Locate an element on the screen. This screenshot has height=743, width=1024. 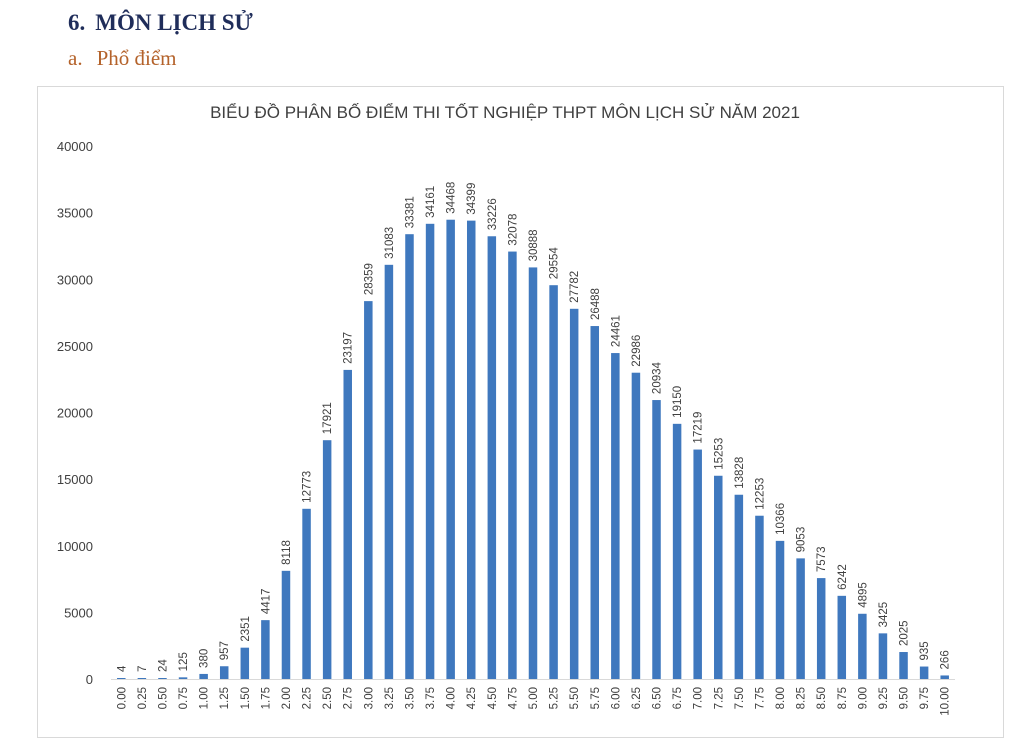
data-label: 380 is located at coordinates (205, 658).